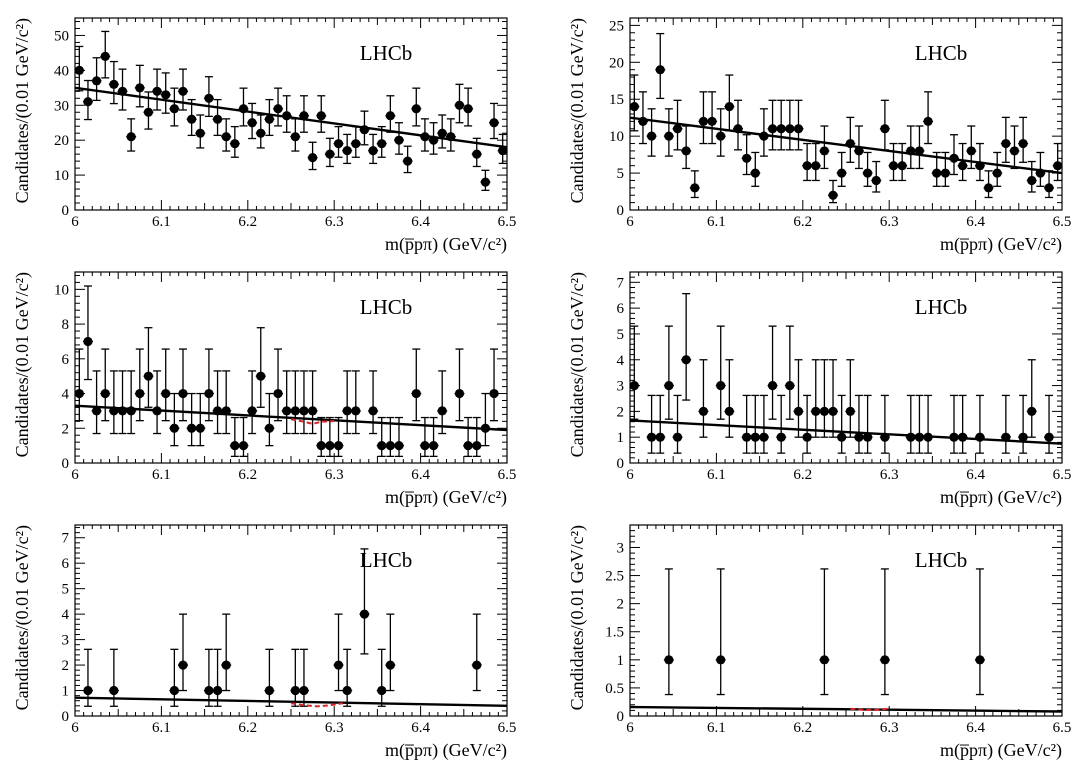  What do you see at coordinates (66, 641) in the screenshot?
I see `y-tick-label: 3` at bounding box center [66, 641].